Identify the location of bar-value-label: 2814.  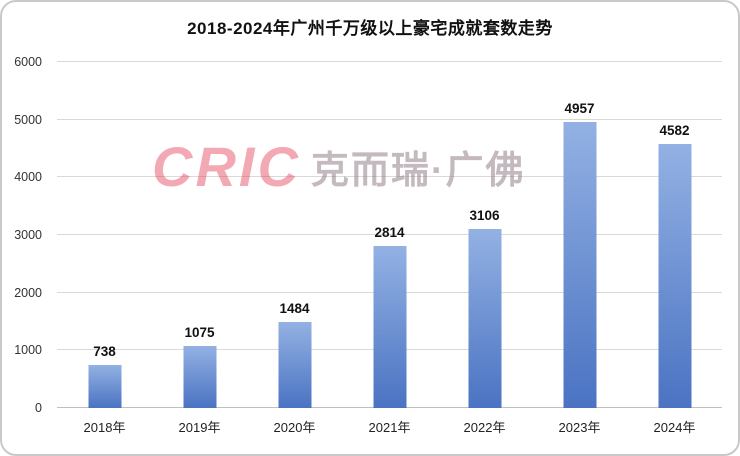
(389, 232).